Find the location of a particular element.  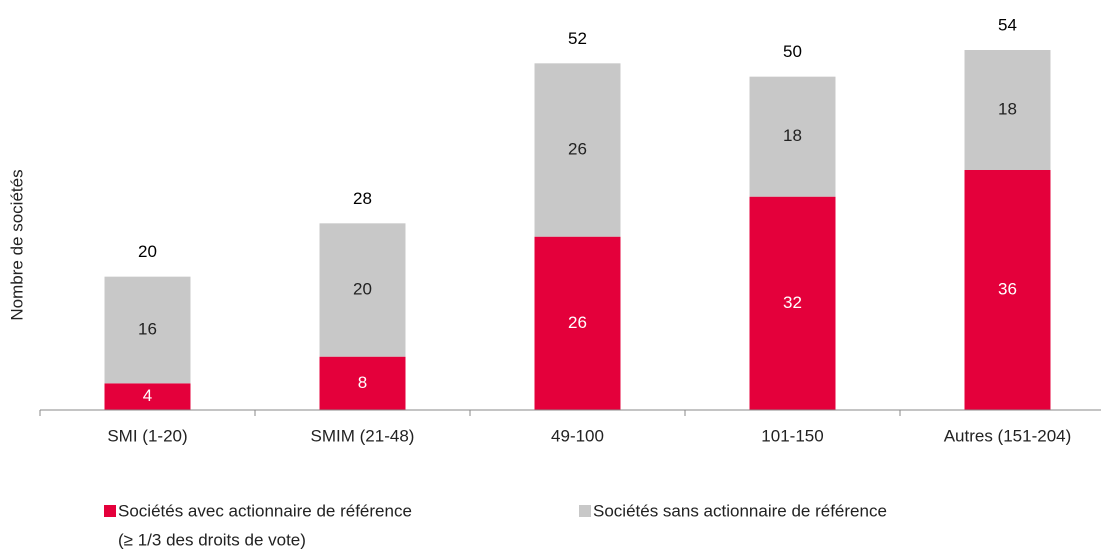

total-label: 52 is located at coordinates (577, 38).